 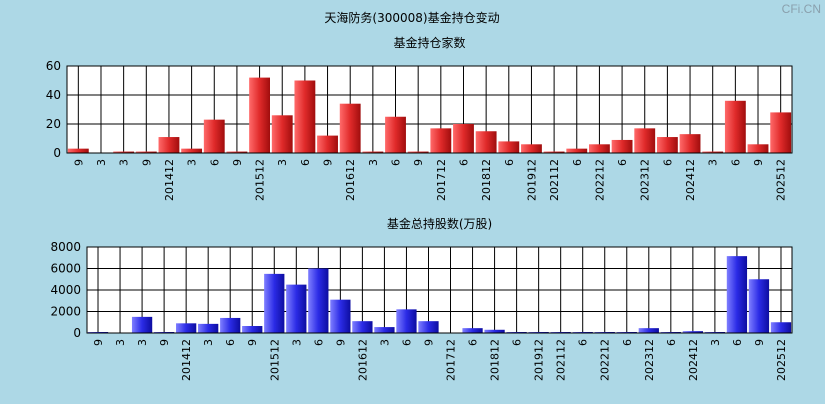 What do you see at coordinates (599, 180) in the screenshot?
I see `count-x-tick-label: 202212` at bounding box center [599, 180].